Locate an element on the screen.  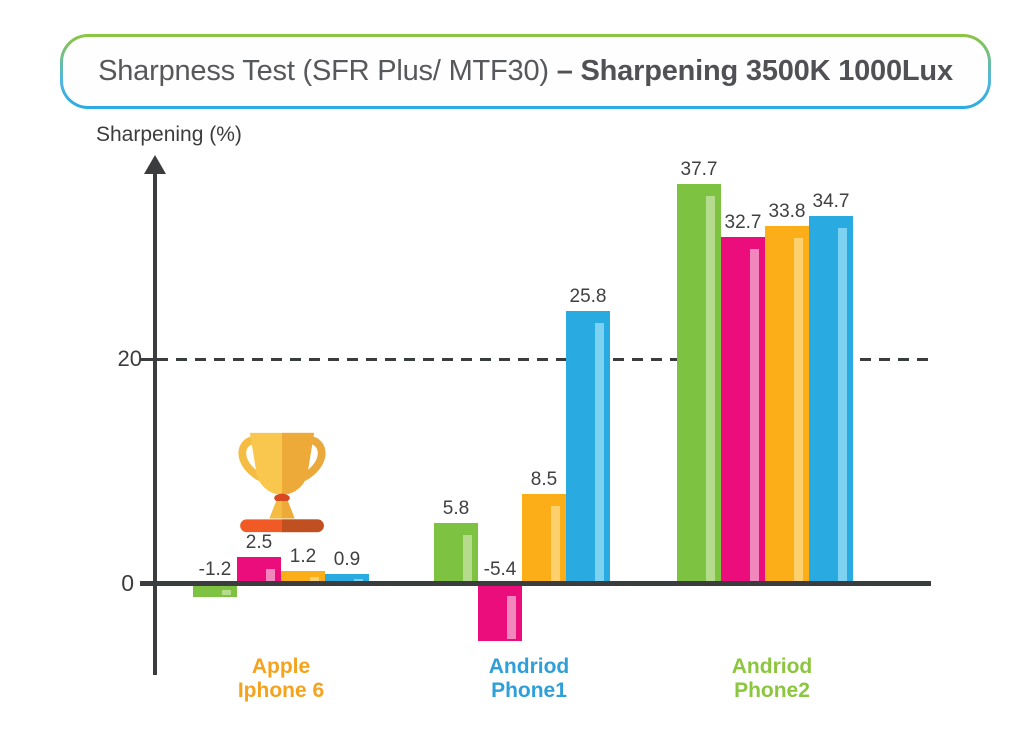
group-label-phone1: Andriod Phone1 is located at coordinates (529, 679).